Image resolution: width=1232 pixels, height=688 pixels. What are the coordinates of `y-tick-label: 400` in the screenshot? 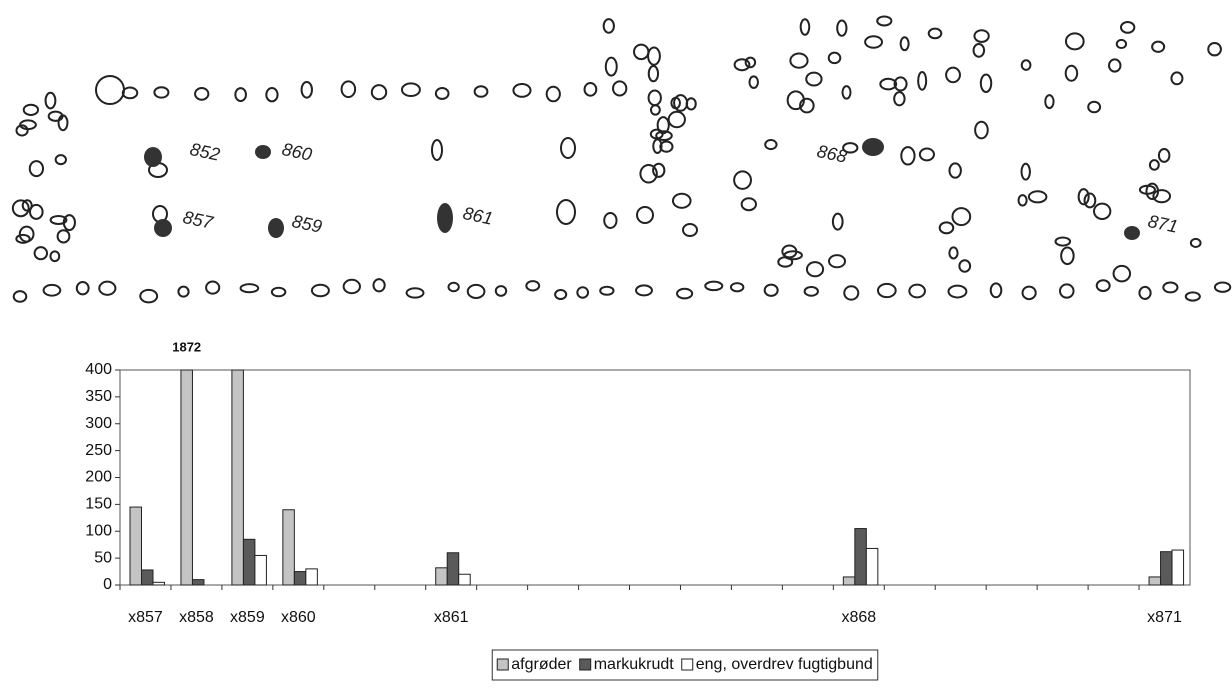 It's located at (98, 369).